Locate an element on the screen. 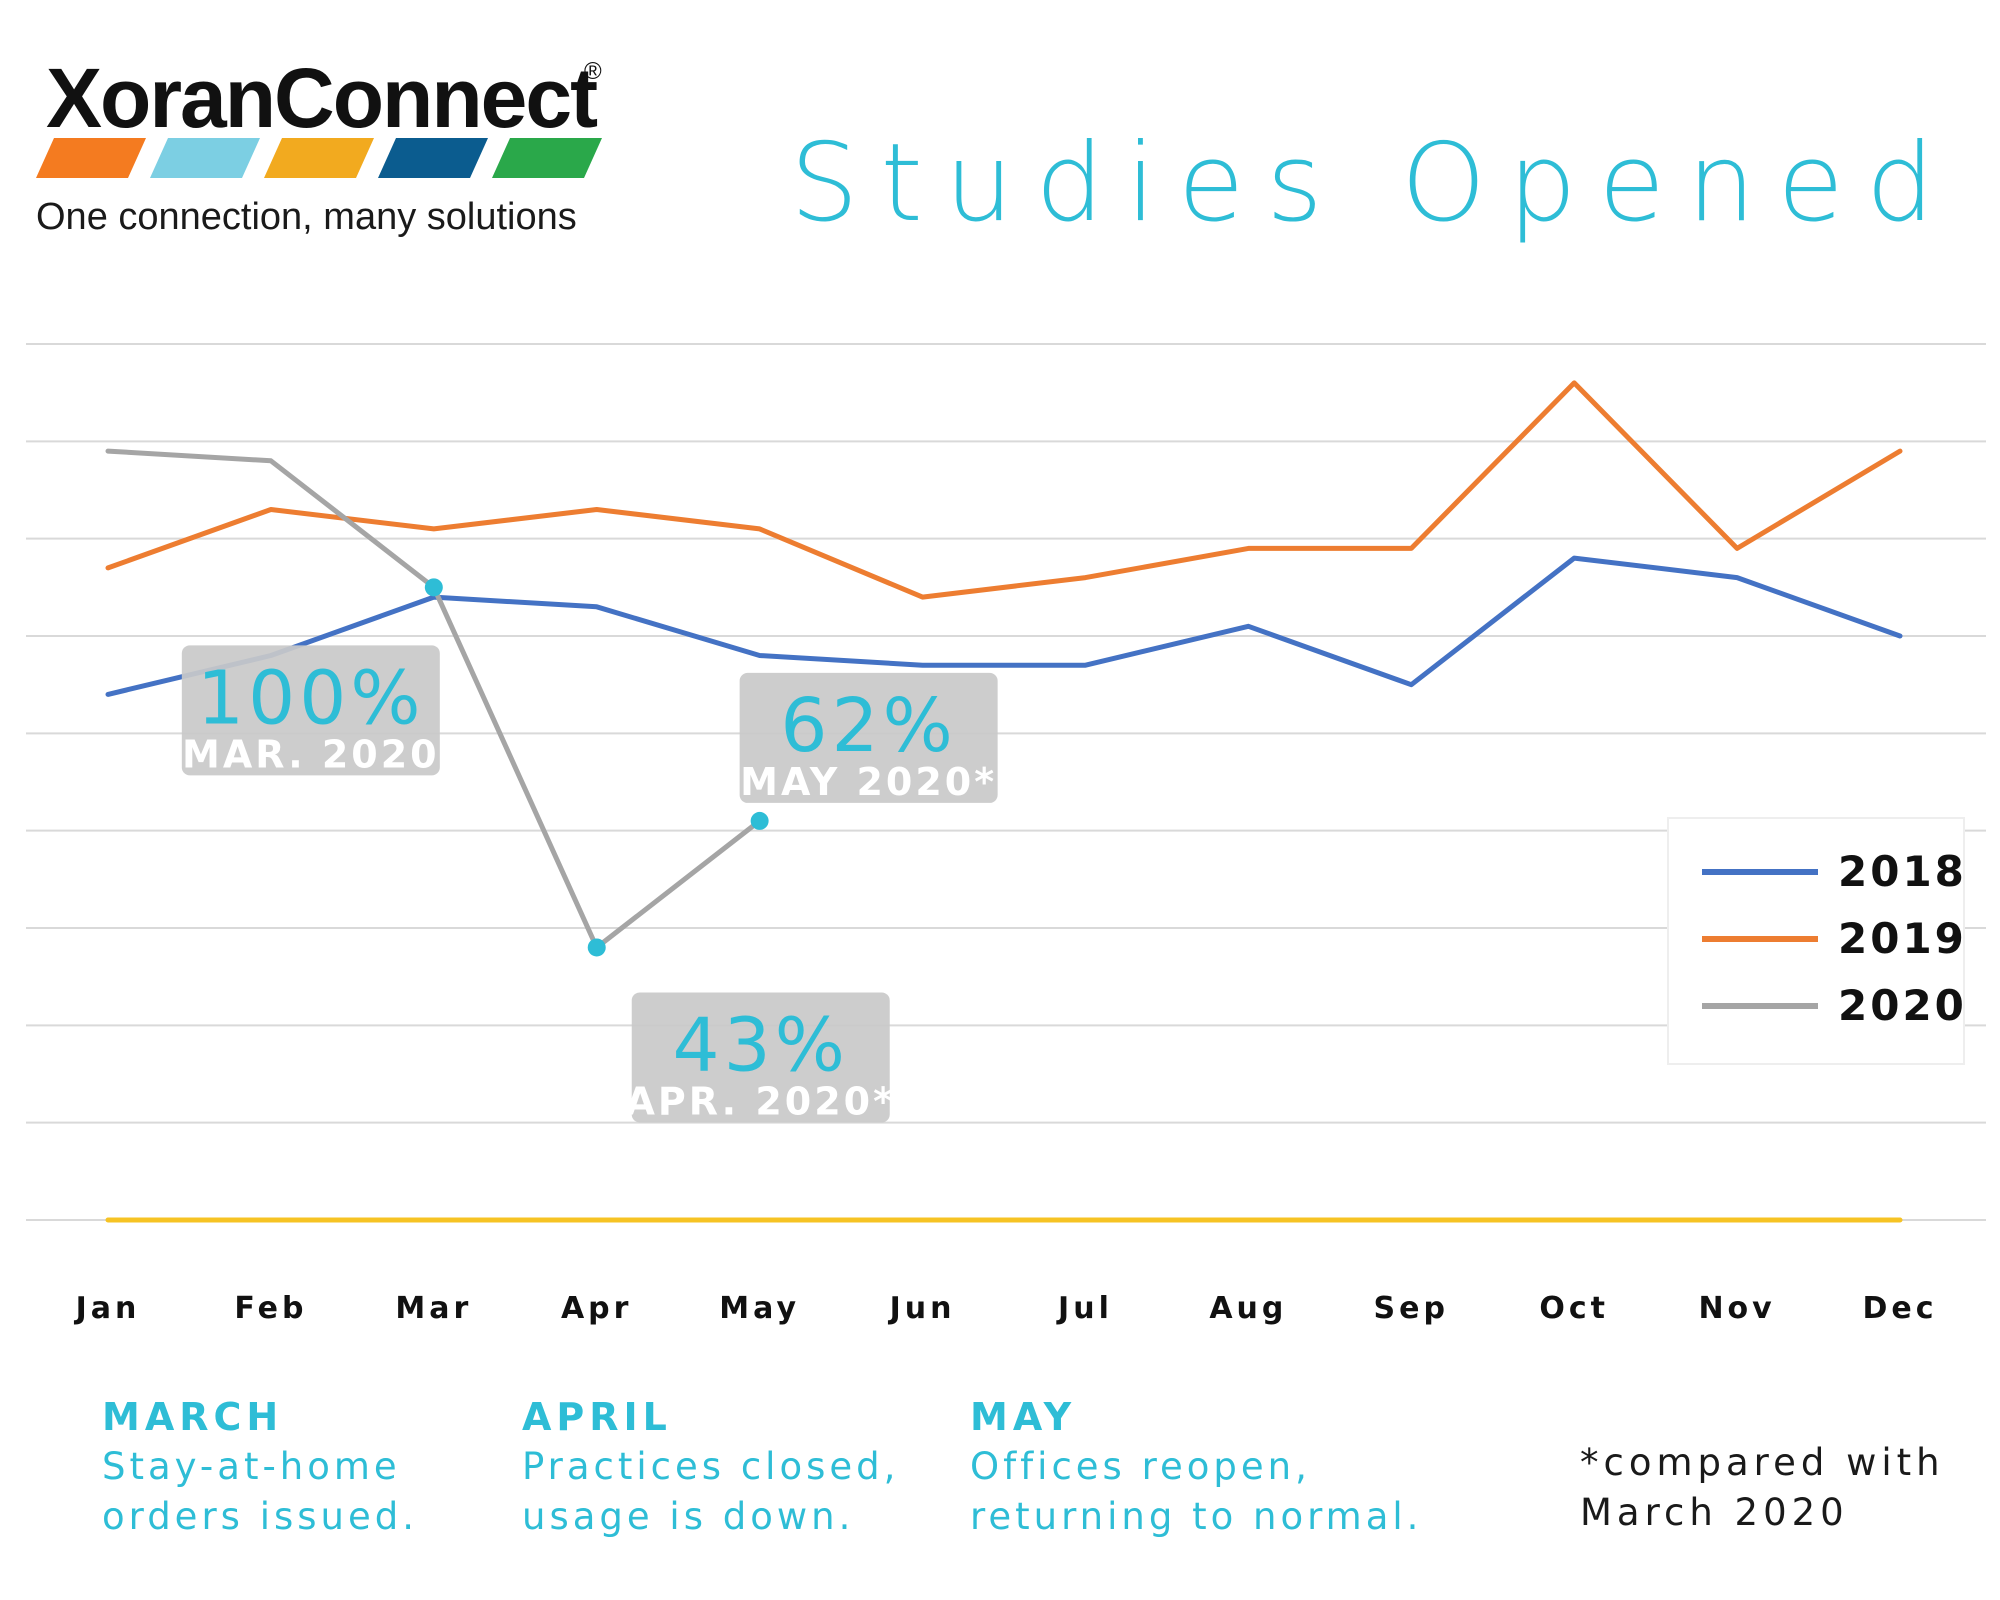 This screenshot has width=2000, height=1600. callout-value: 43% is located at coordinates (760, 1045).